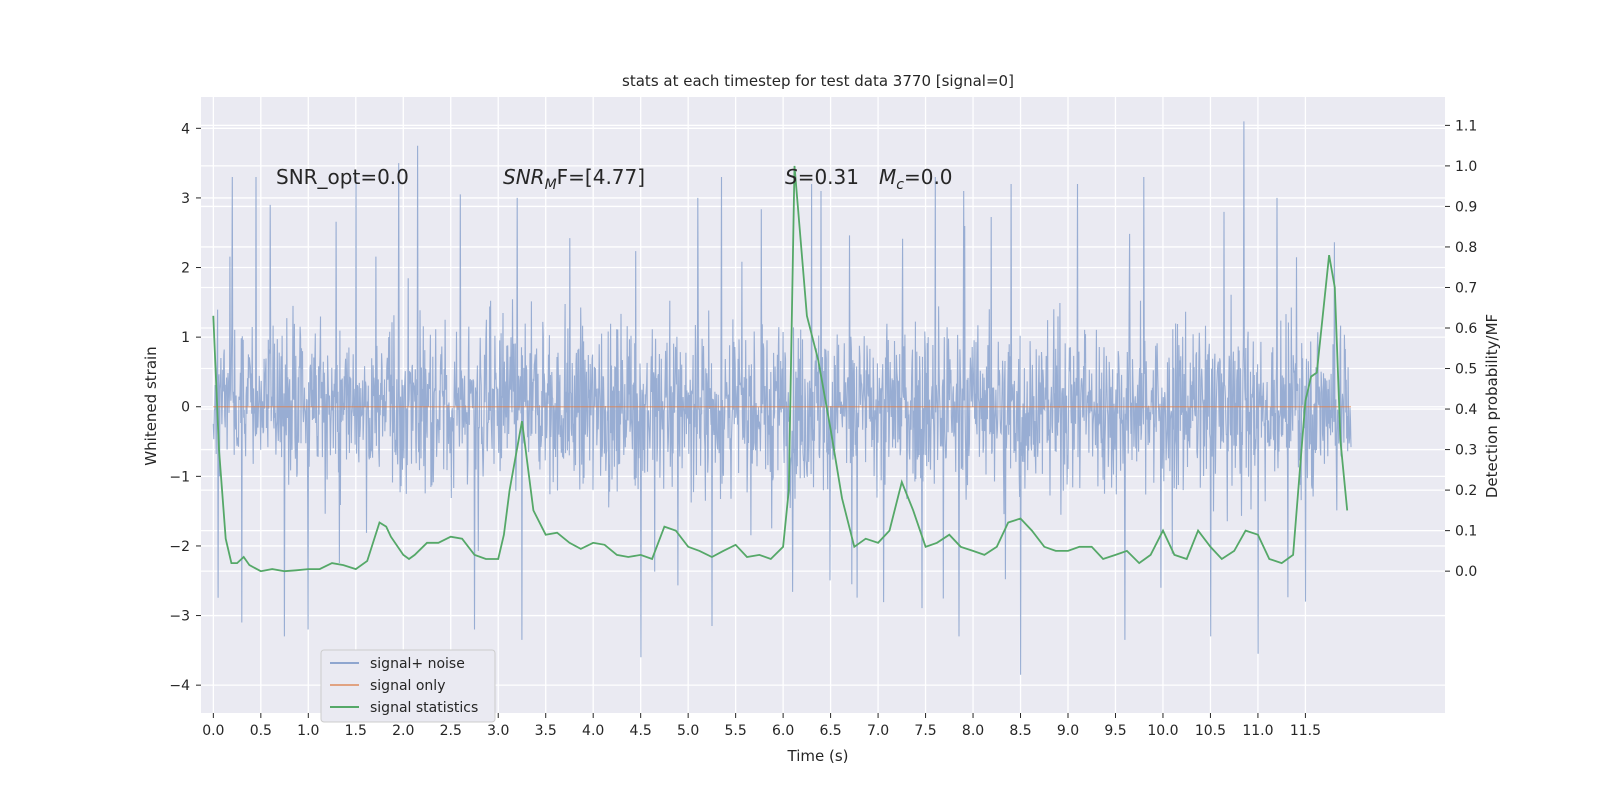 The image size is (1600, 800). I want to click on x-tick-label: 7.5, so click(925, 731).